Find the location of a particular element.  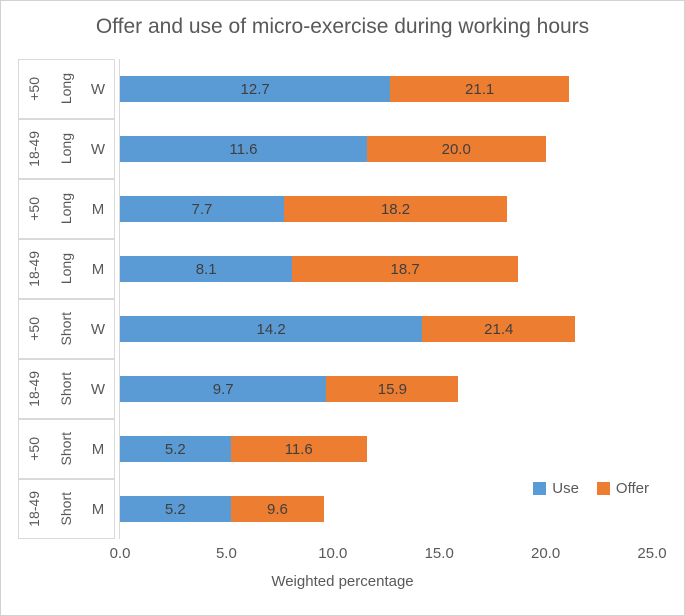

category-cell: +50 Long W is located at coordinates (66, 89).